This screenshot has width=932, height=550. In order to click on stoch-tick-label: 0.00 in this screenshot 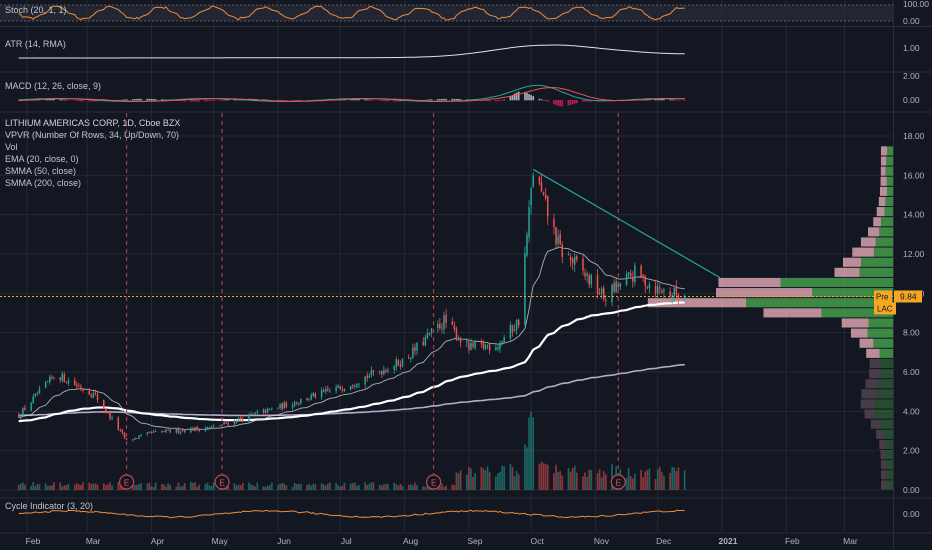, I will do `click(911, 21)`.